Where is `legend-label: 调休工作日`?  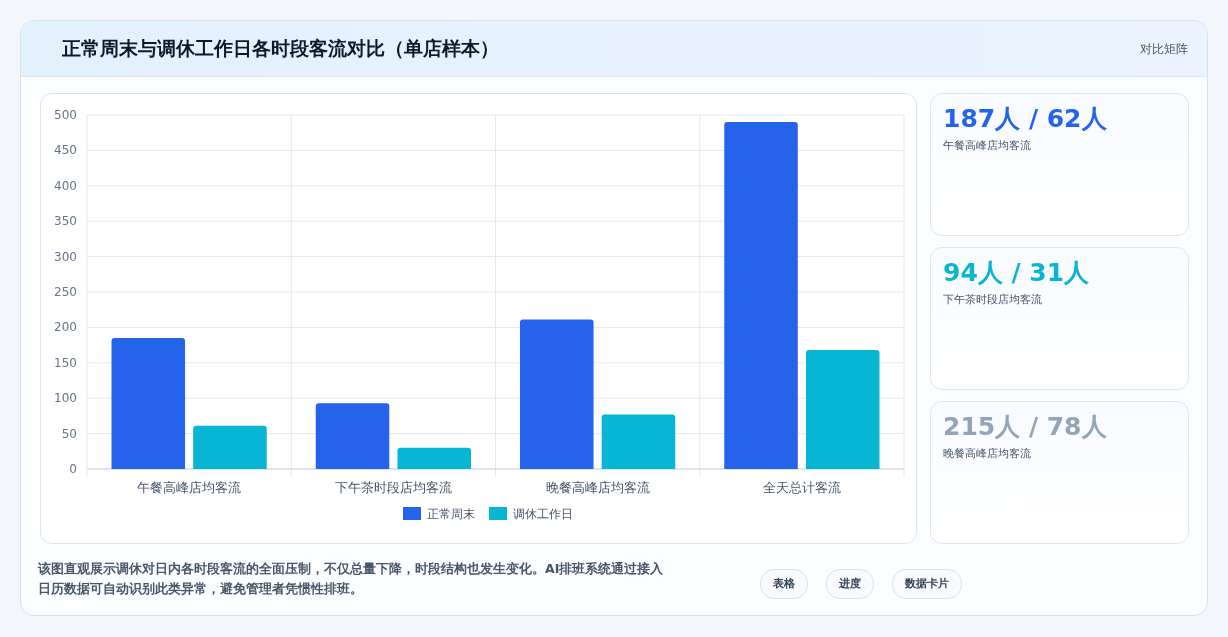
legend-label: 调休工作日 is located at coordinates (543, 514).